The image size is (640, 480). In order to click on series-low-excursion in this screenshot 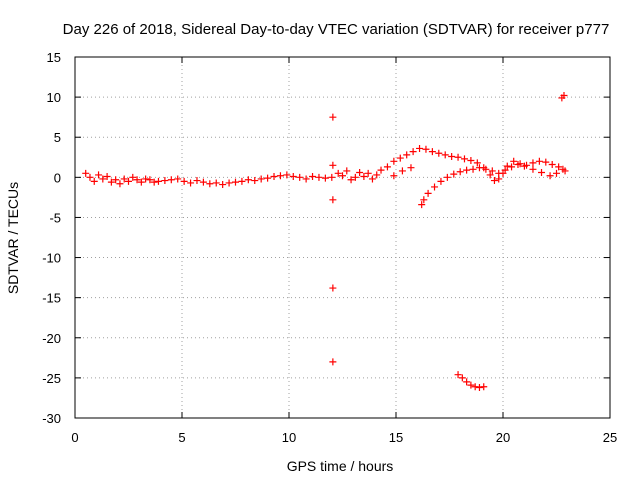, I will do `click(471, 381)`.